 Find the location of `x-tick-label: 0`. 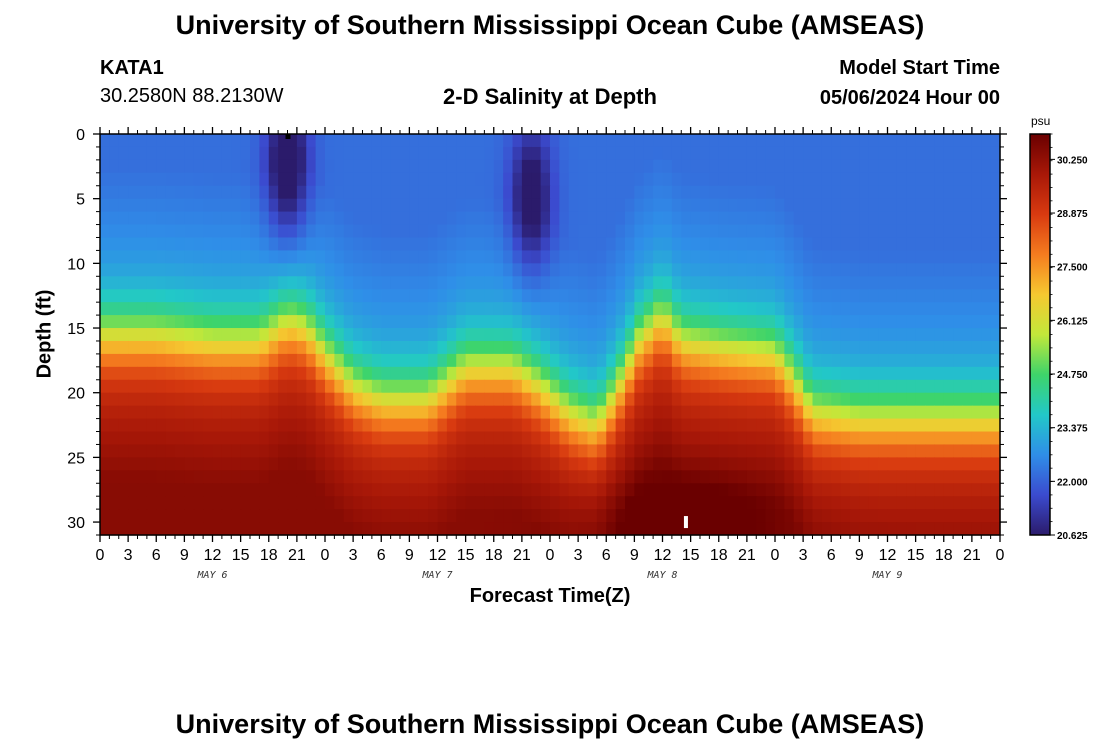

x-tick-label: 0 is located at coordinates (100, 555).